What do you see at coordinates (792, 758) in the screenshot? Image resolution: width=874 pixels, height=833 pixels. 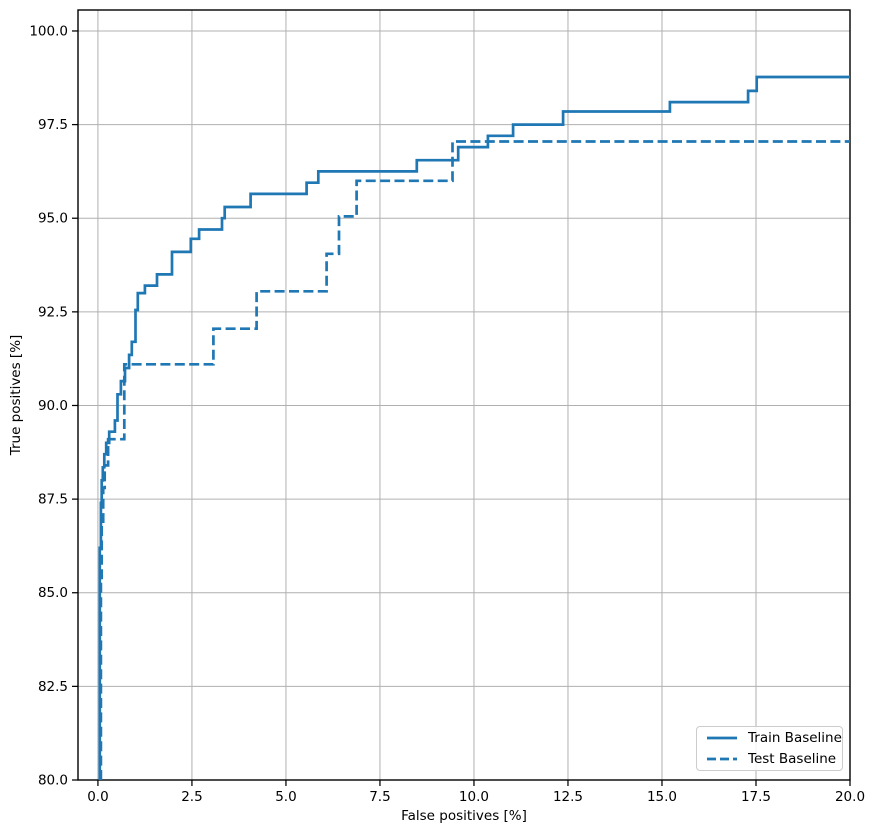 I see `legend-label-test: Test Baseline` at bounding box center [792, 758].